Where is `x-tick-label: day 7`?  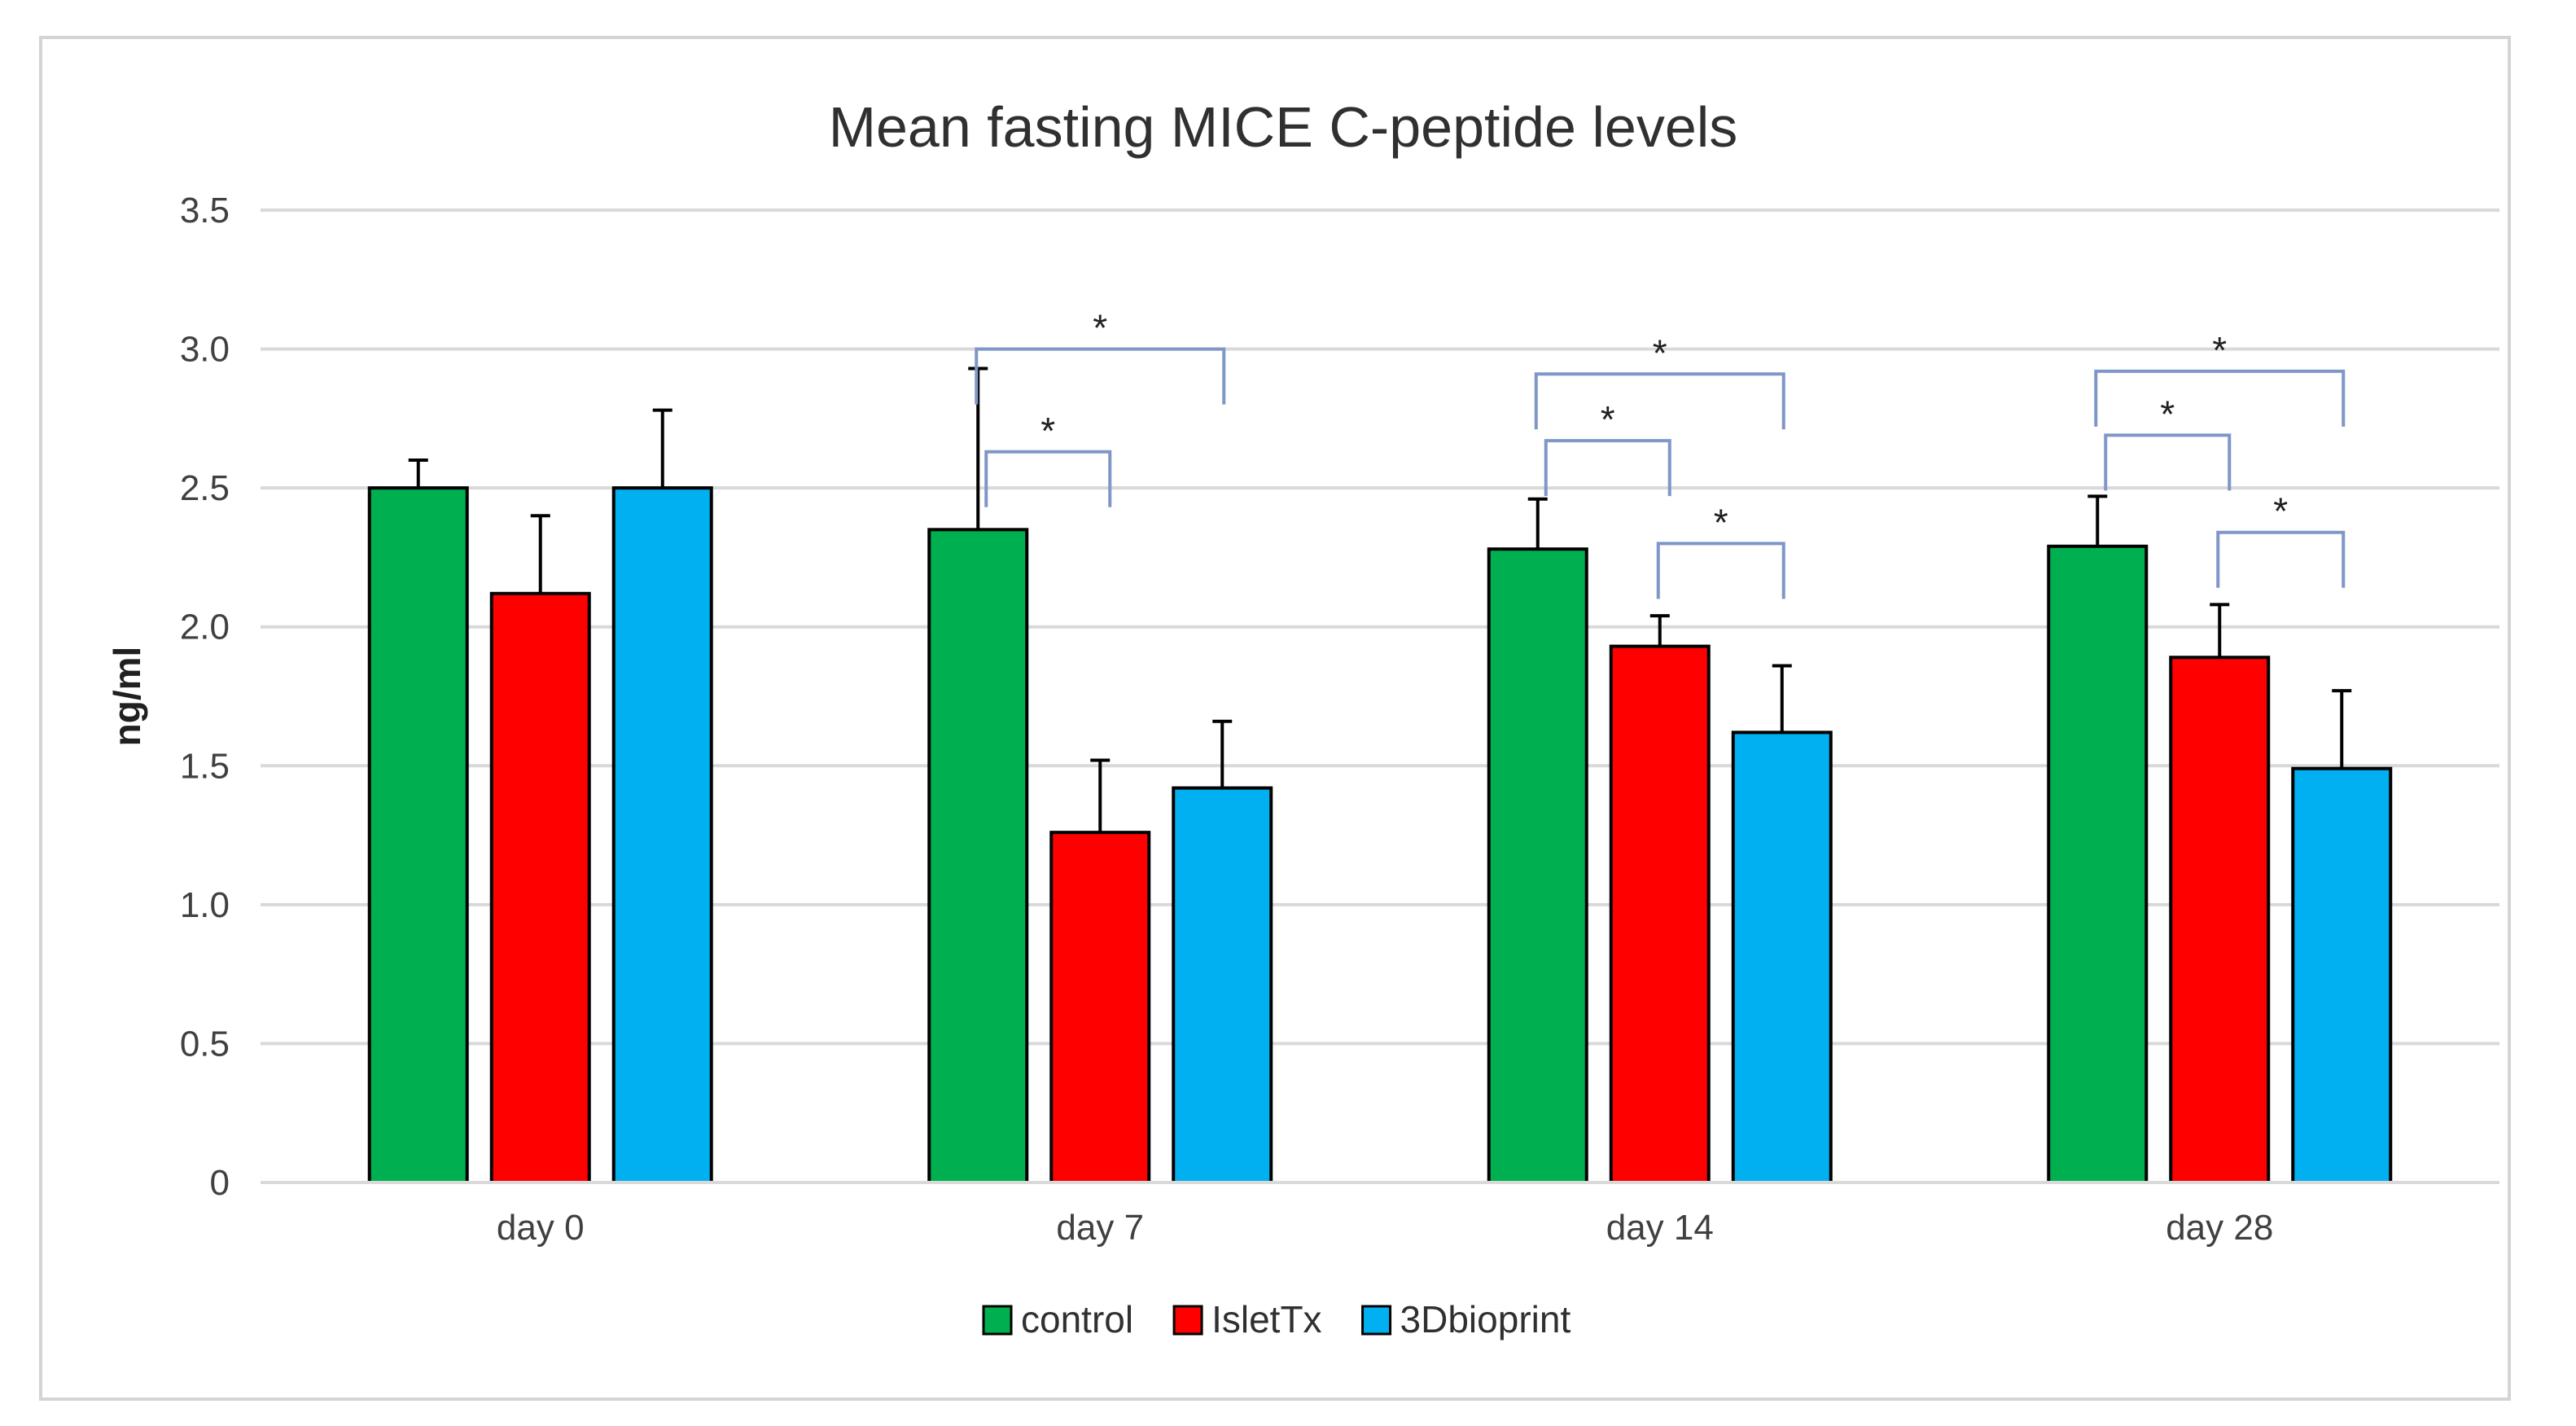
x-tick-label: day 7 is located at coordinates (1100, 1228).